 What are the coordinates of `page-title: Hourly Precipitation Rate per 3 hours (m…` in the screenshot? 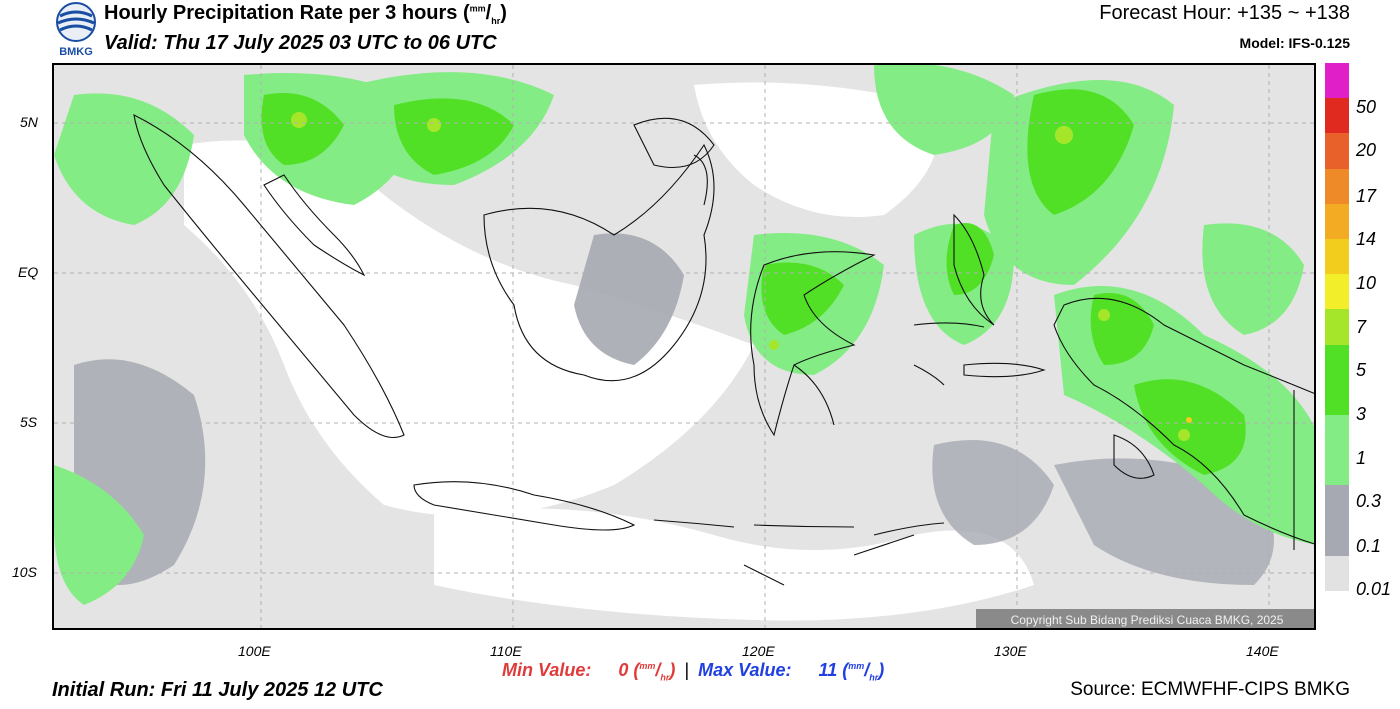 It's located at (305, 14).